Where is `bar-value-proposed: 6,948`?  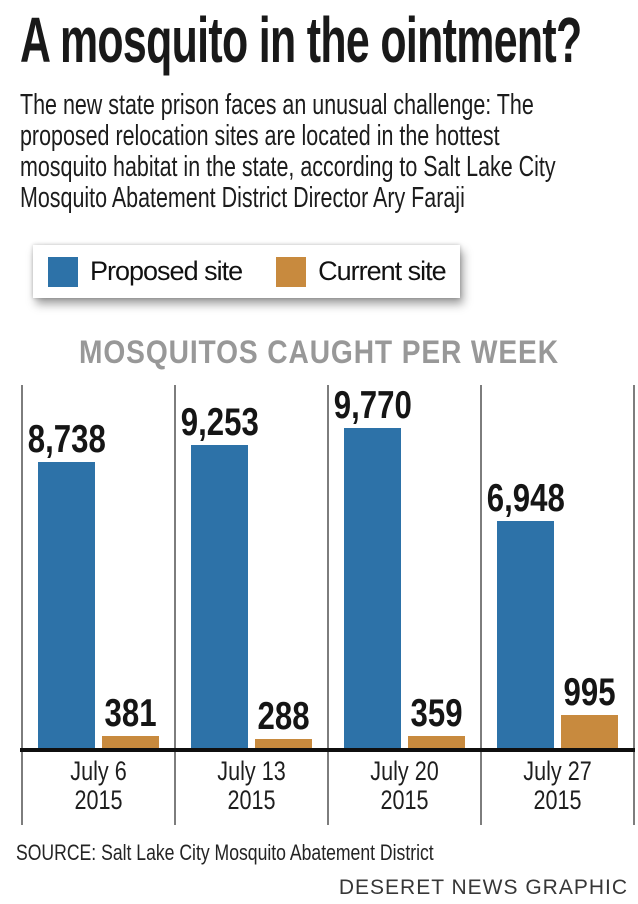 bar-value-proposed: 6,948 is located at coordinates (525, 498).